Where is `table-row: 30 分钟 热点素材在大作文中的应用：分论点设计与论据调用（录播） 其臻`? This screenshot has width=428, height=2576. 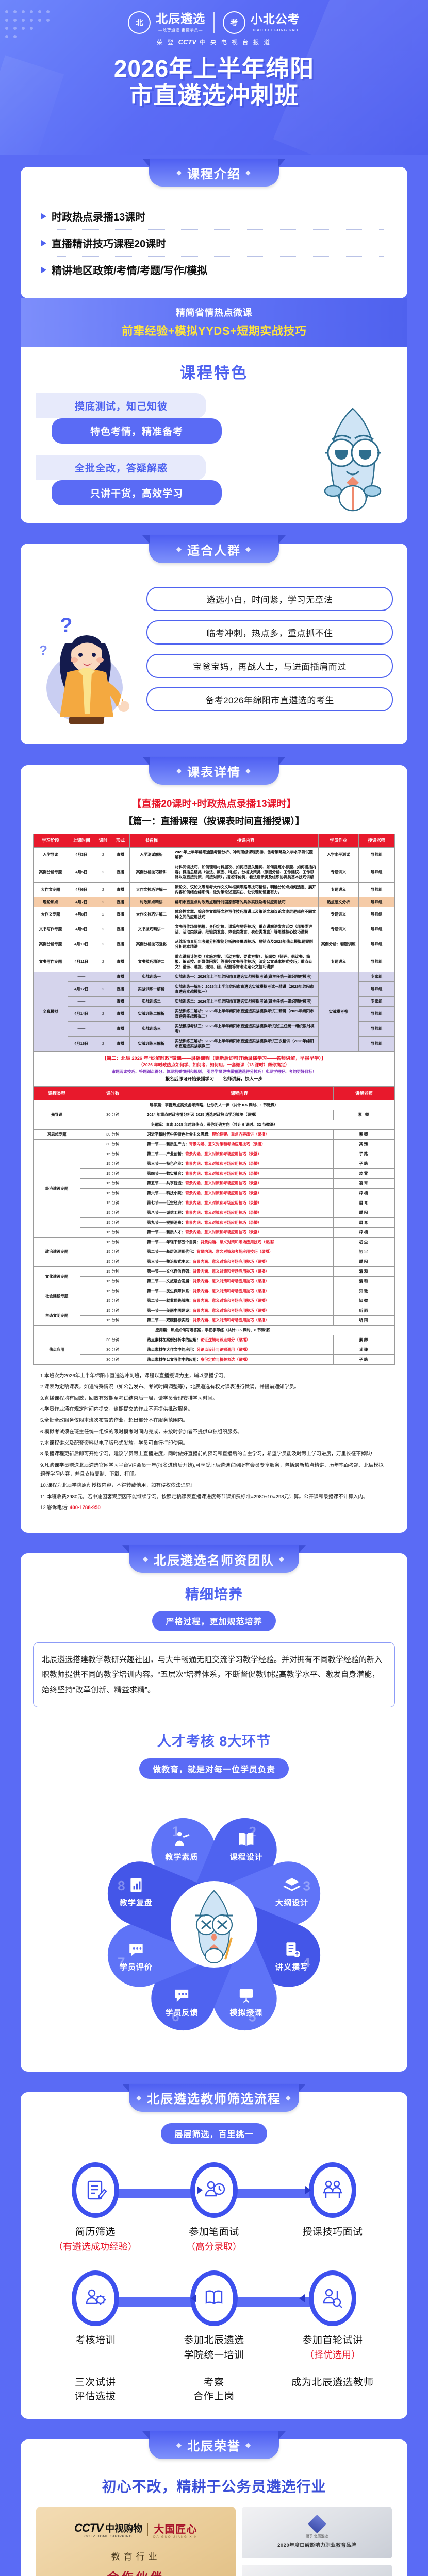
table-row: 30 分钟 热点素材在大作文中的应用：分论点设计与论据调用（录播） 其臻 is located at coordinates (215, 1350).